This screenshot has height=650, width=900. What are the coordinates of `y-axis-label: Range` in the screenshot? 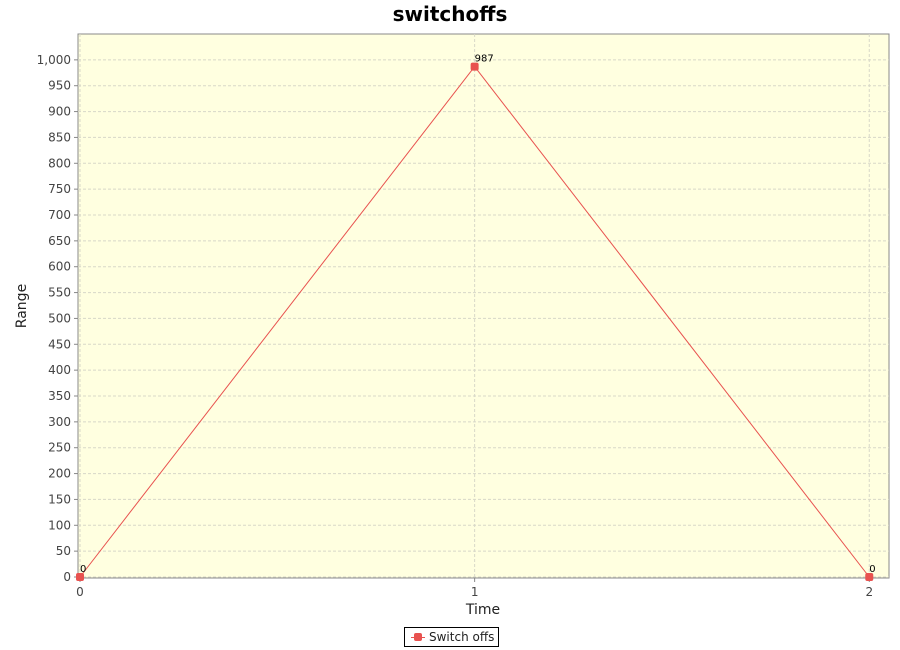 It's located at (22, 306).